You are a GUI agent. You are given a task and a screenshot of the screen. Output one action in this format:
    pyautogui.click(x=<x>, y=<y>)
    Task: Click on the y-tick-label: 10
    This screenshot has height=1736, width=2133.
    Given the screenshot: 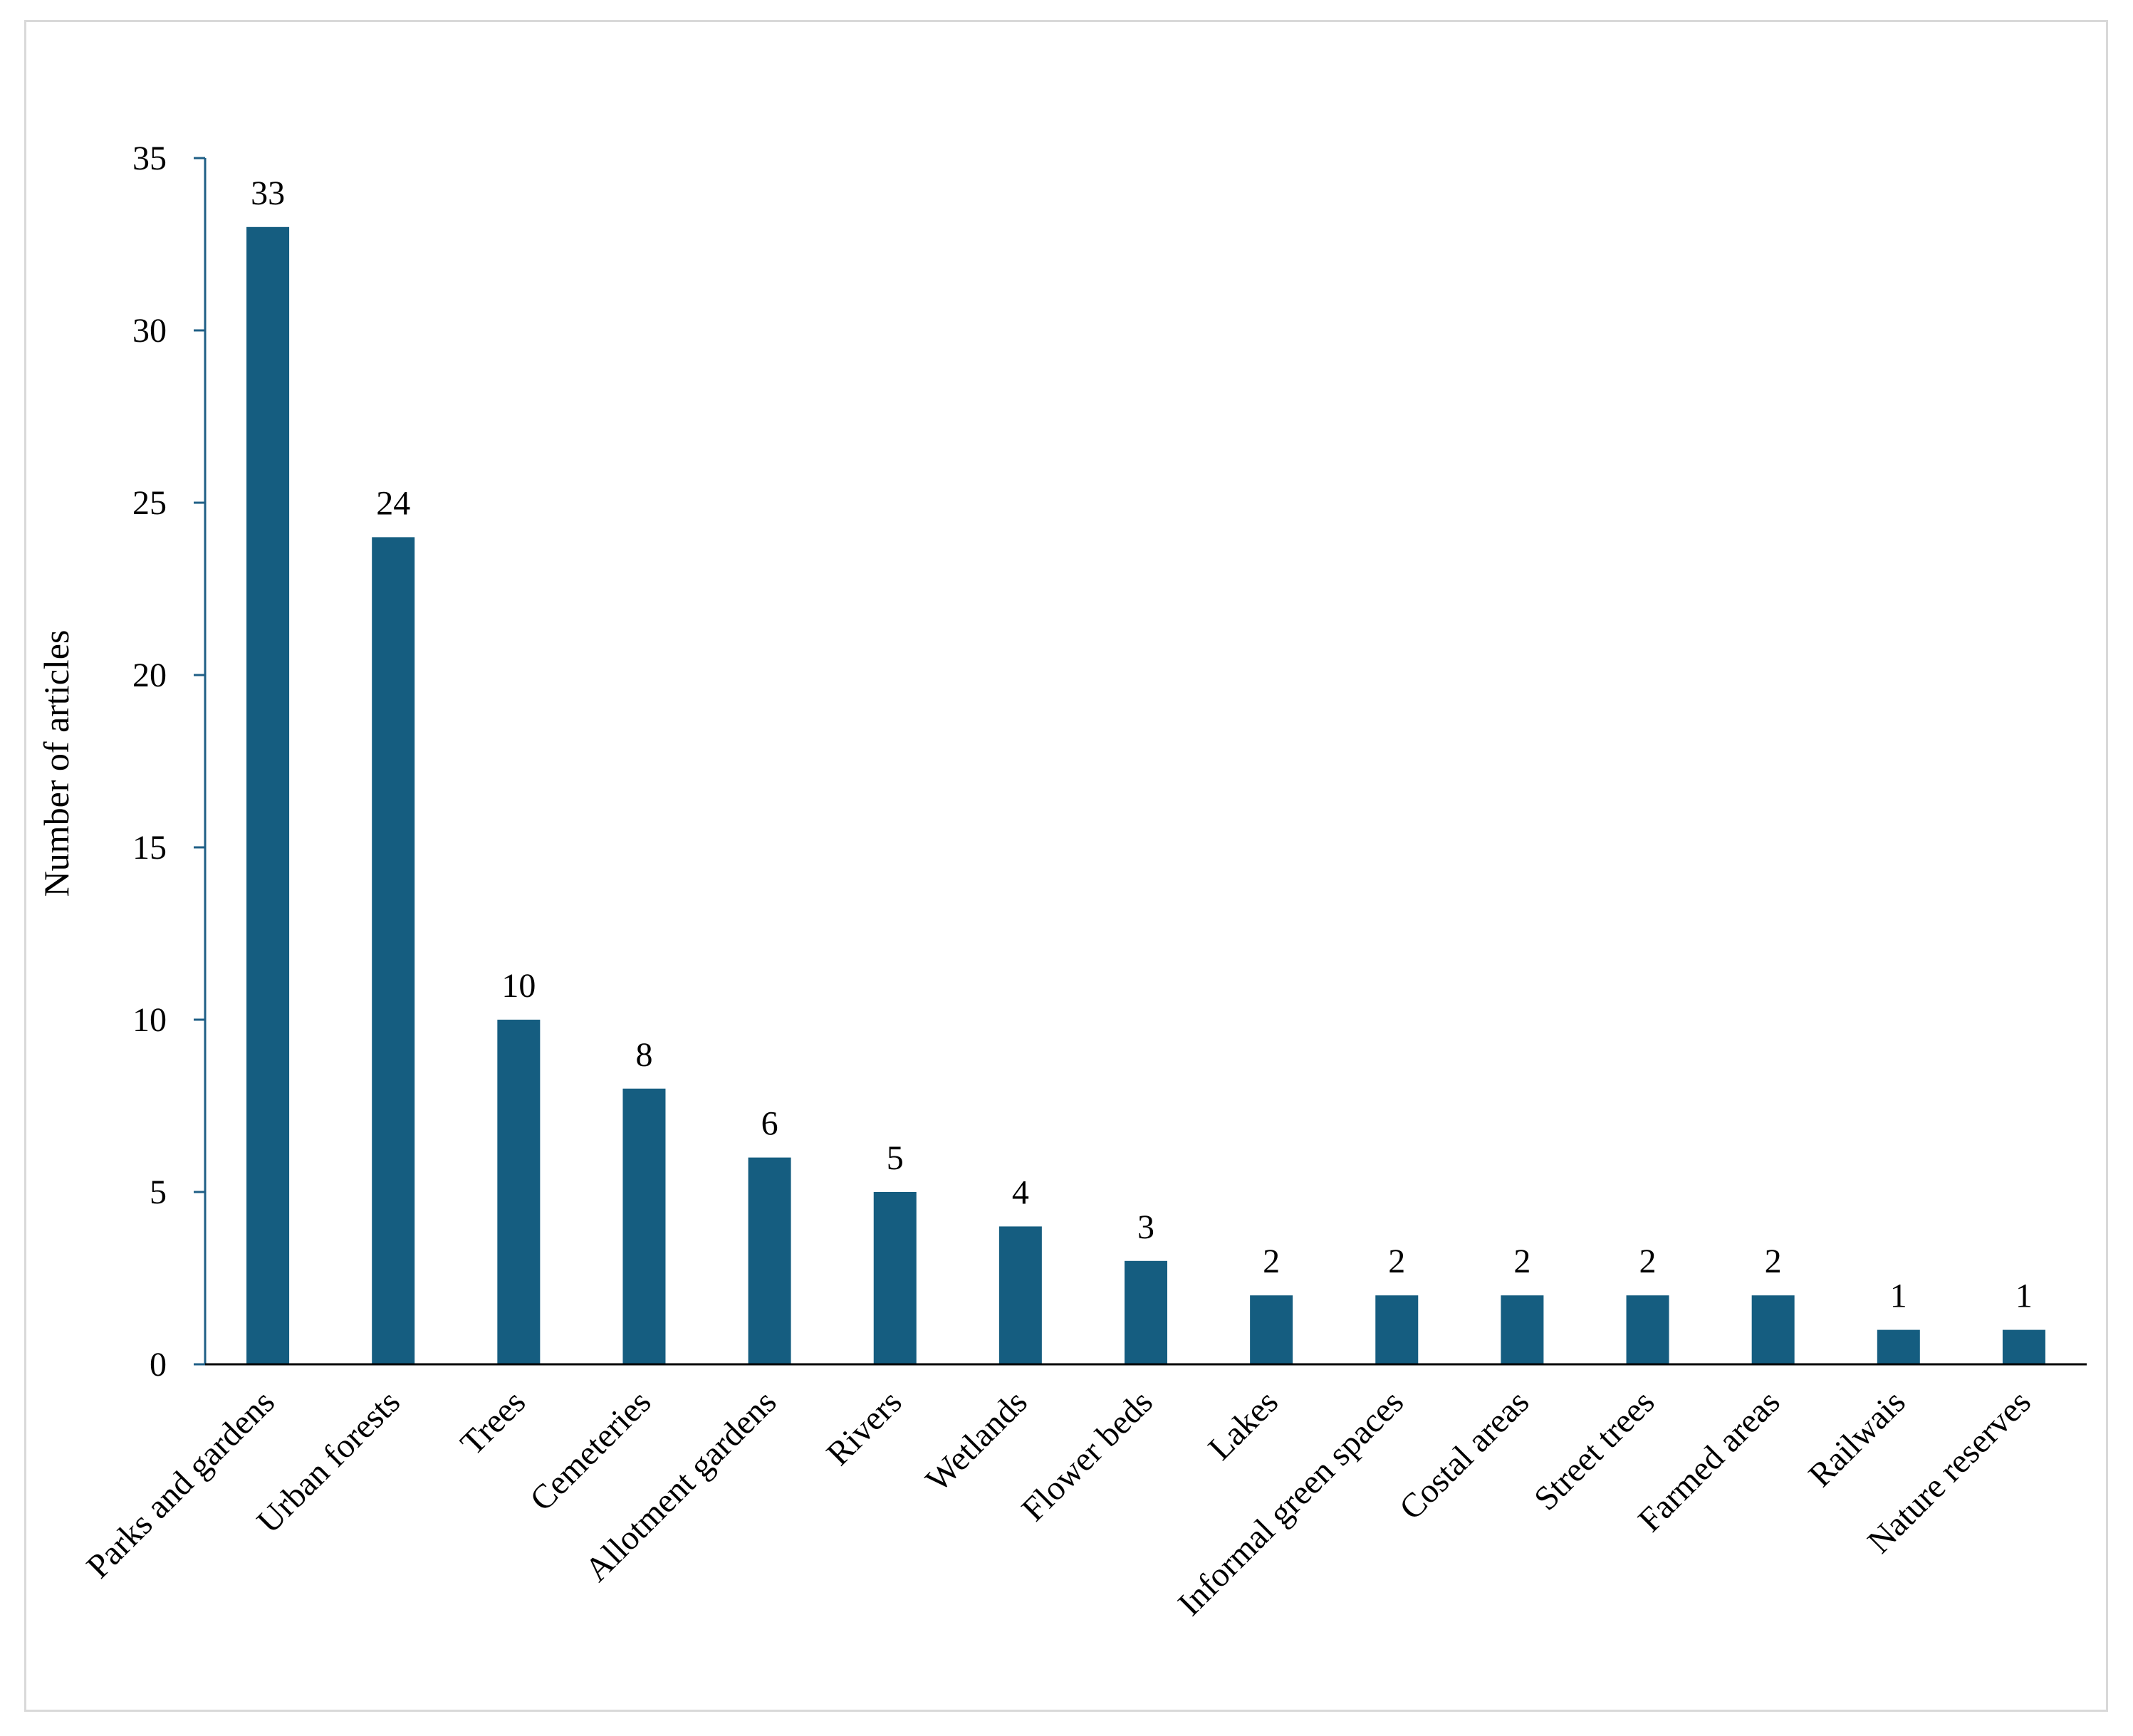 What is the action you would take?
    pyautogui.click(x=149, y=1020)
    